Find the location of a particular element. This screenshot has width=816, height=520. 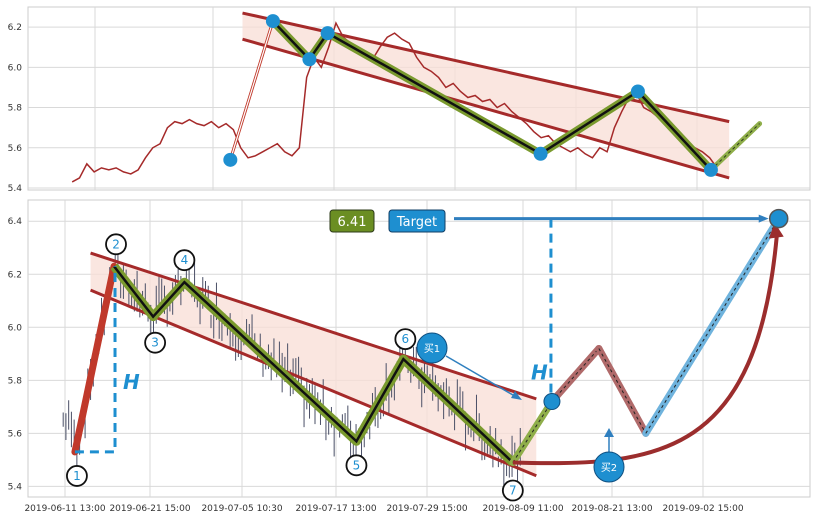

pivot-label-6: 6 is located at coordinates (406, 339).